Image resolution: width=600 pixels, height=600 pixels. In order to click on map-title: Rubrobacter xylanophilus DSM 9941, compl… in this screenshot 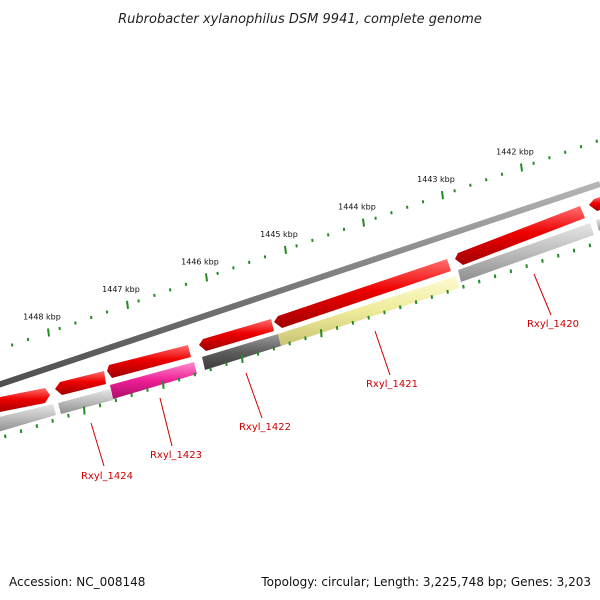, I will do `click(300, 19)`.